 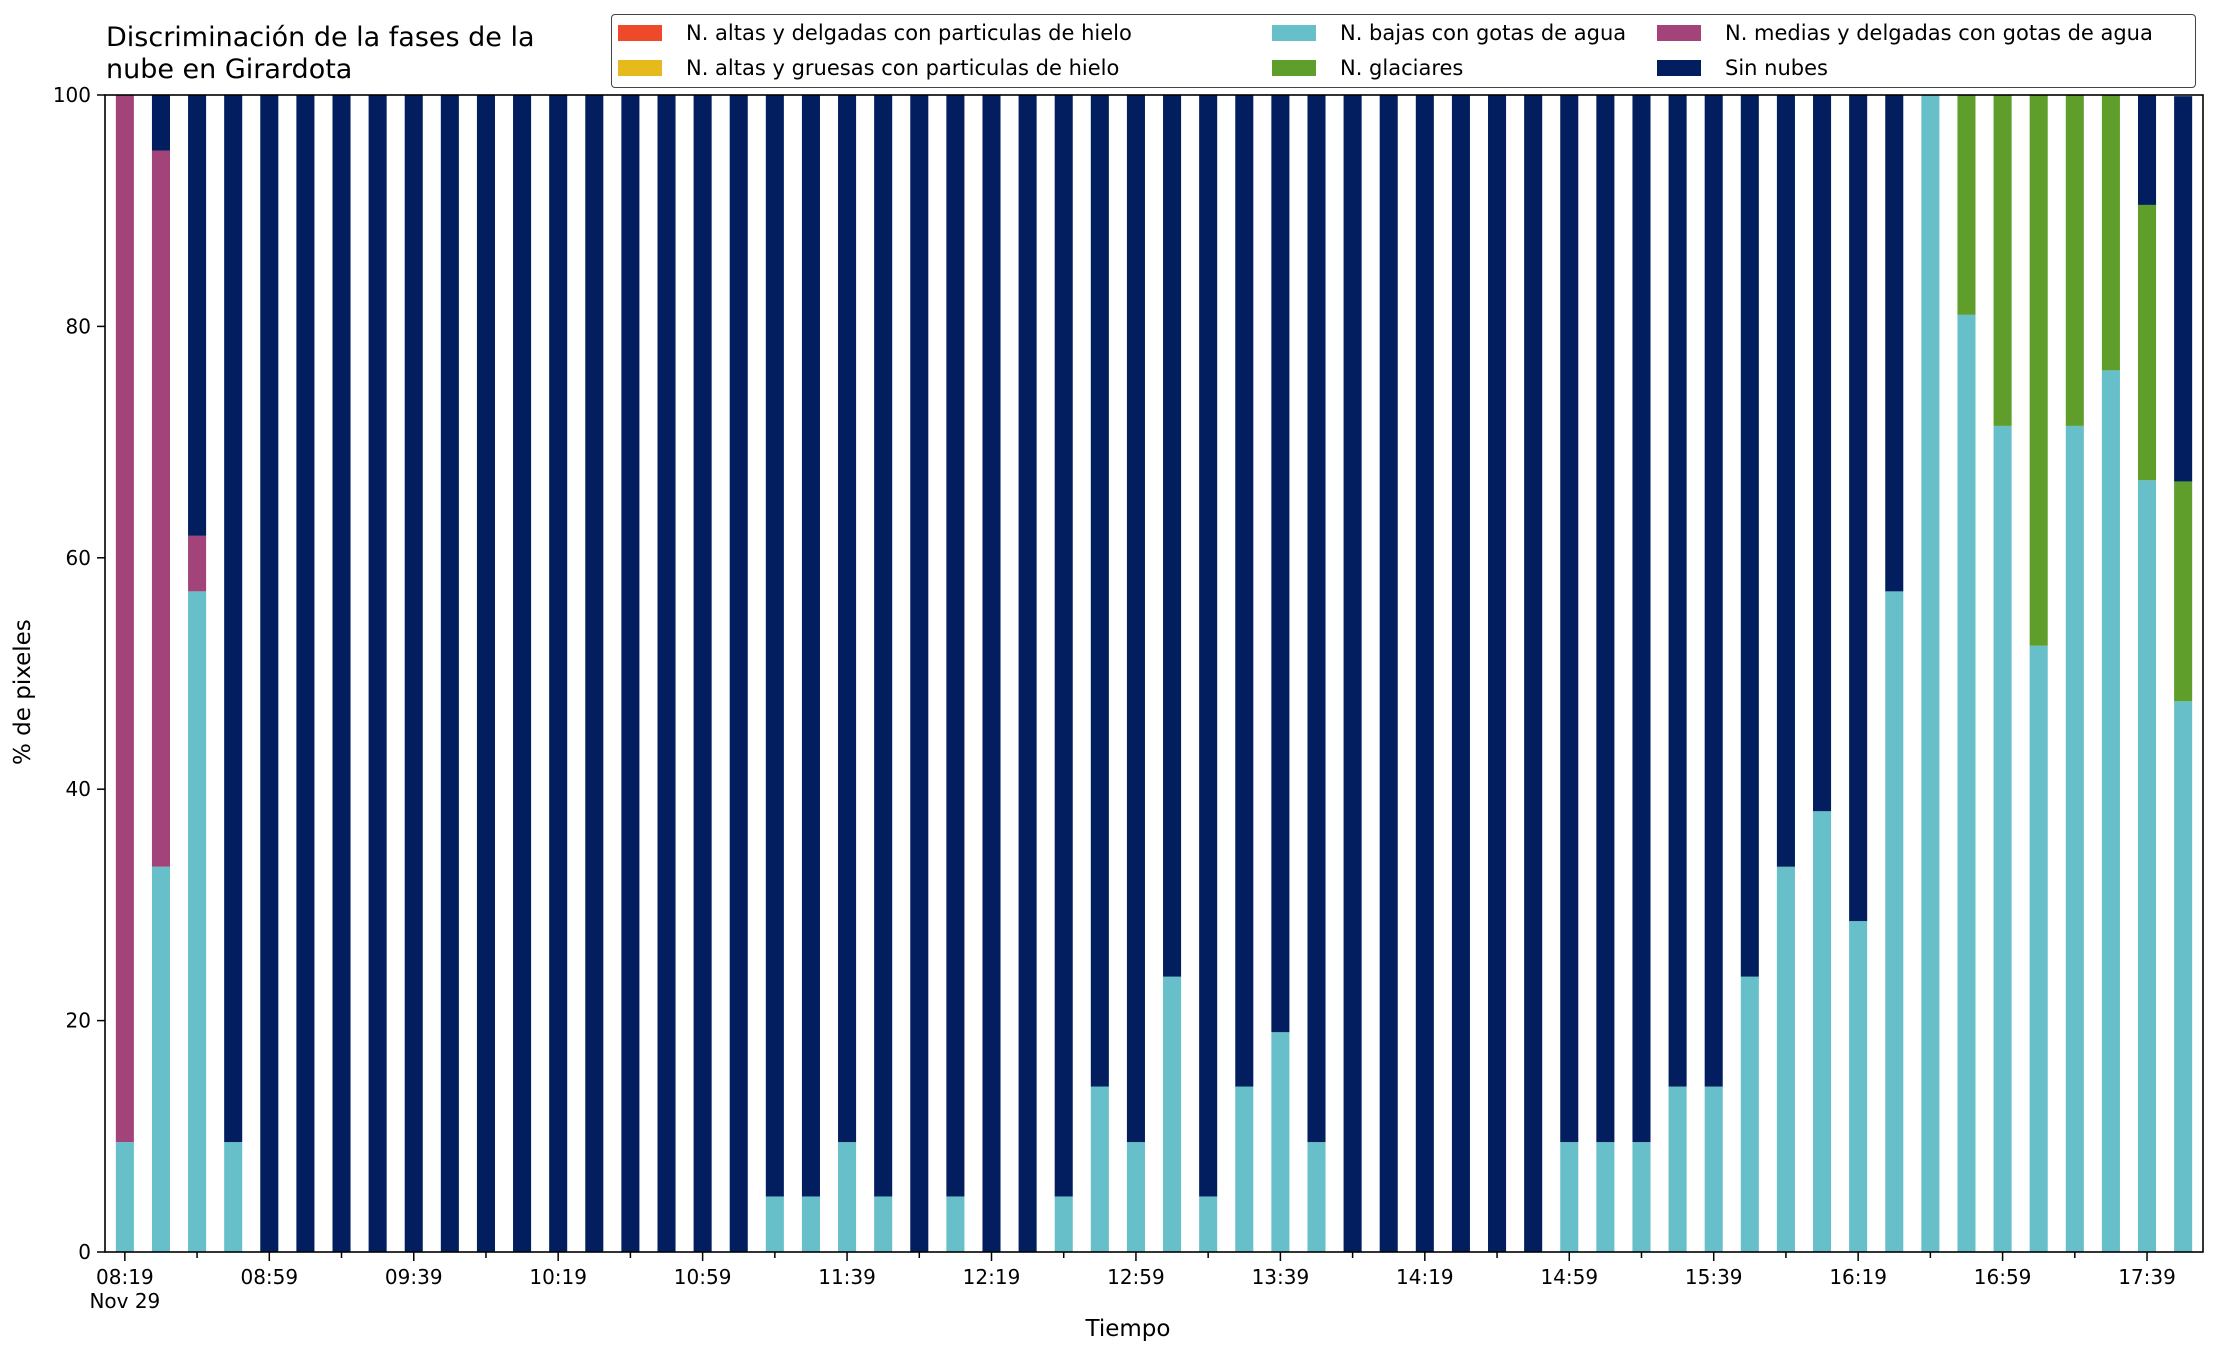 I want to click on legend-label: Sin nubes, so click(x=1776, y=68).